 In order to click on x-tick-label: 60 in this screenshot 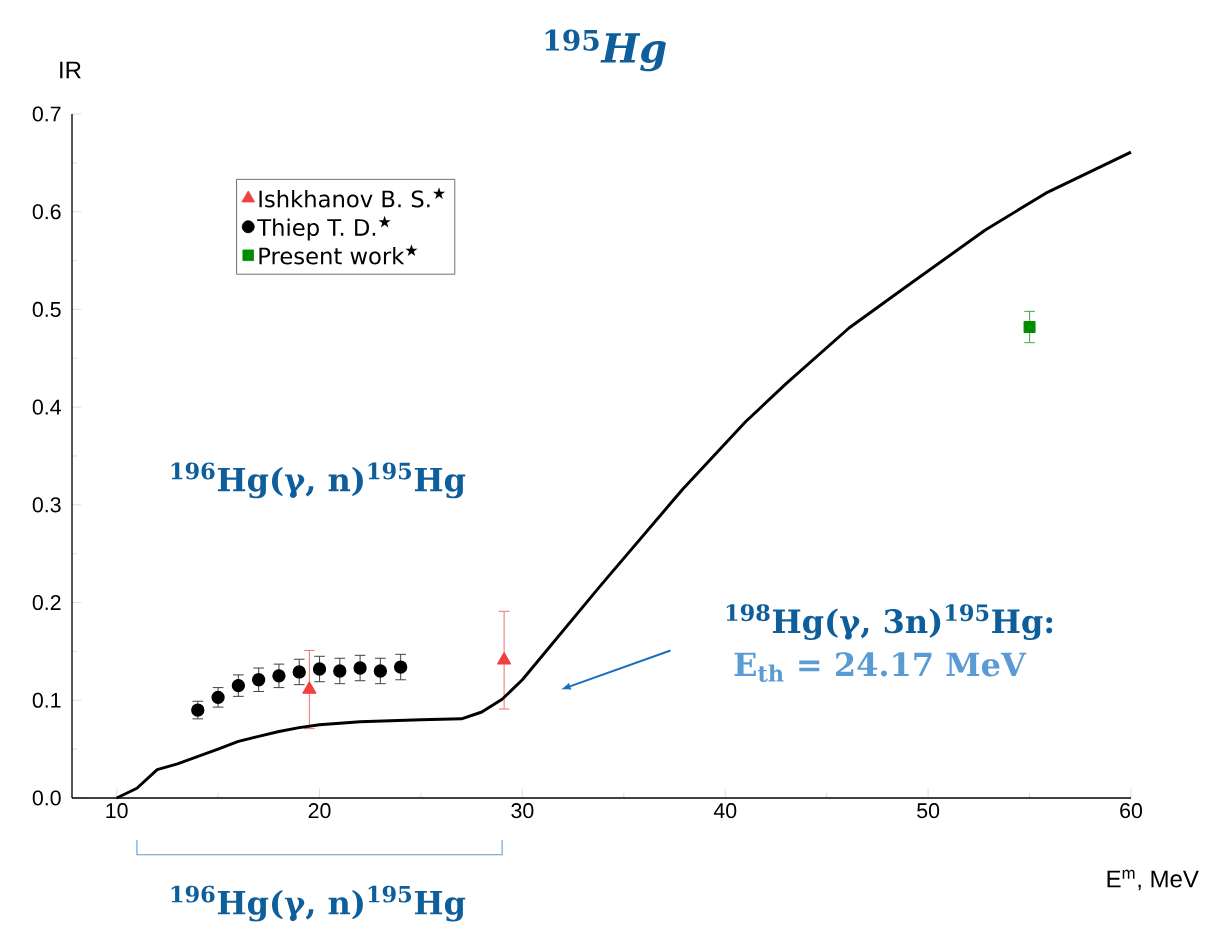, I will do `click(1131, 811)`.